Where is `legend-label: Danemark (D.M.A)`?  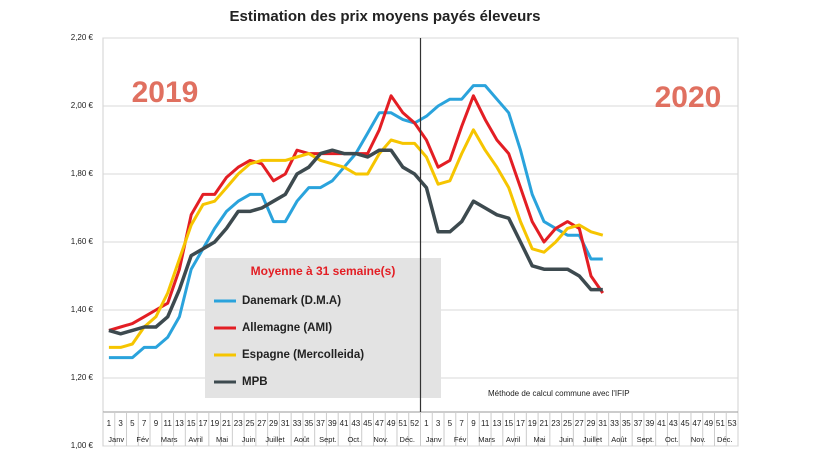
legend-label: Danemark (D.M.A) is located at coordinates (291, 301).